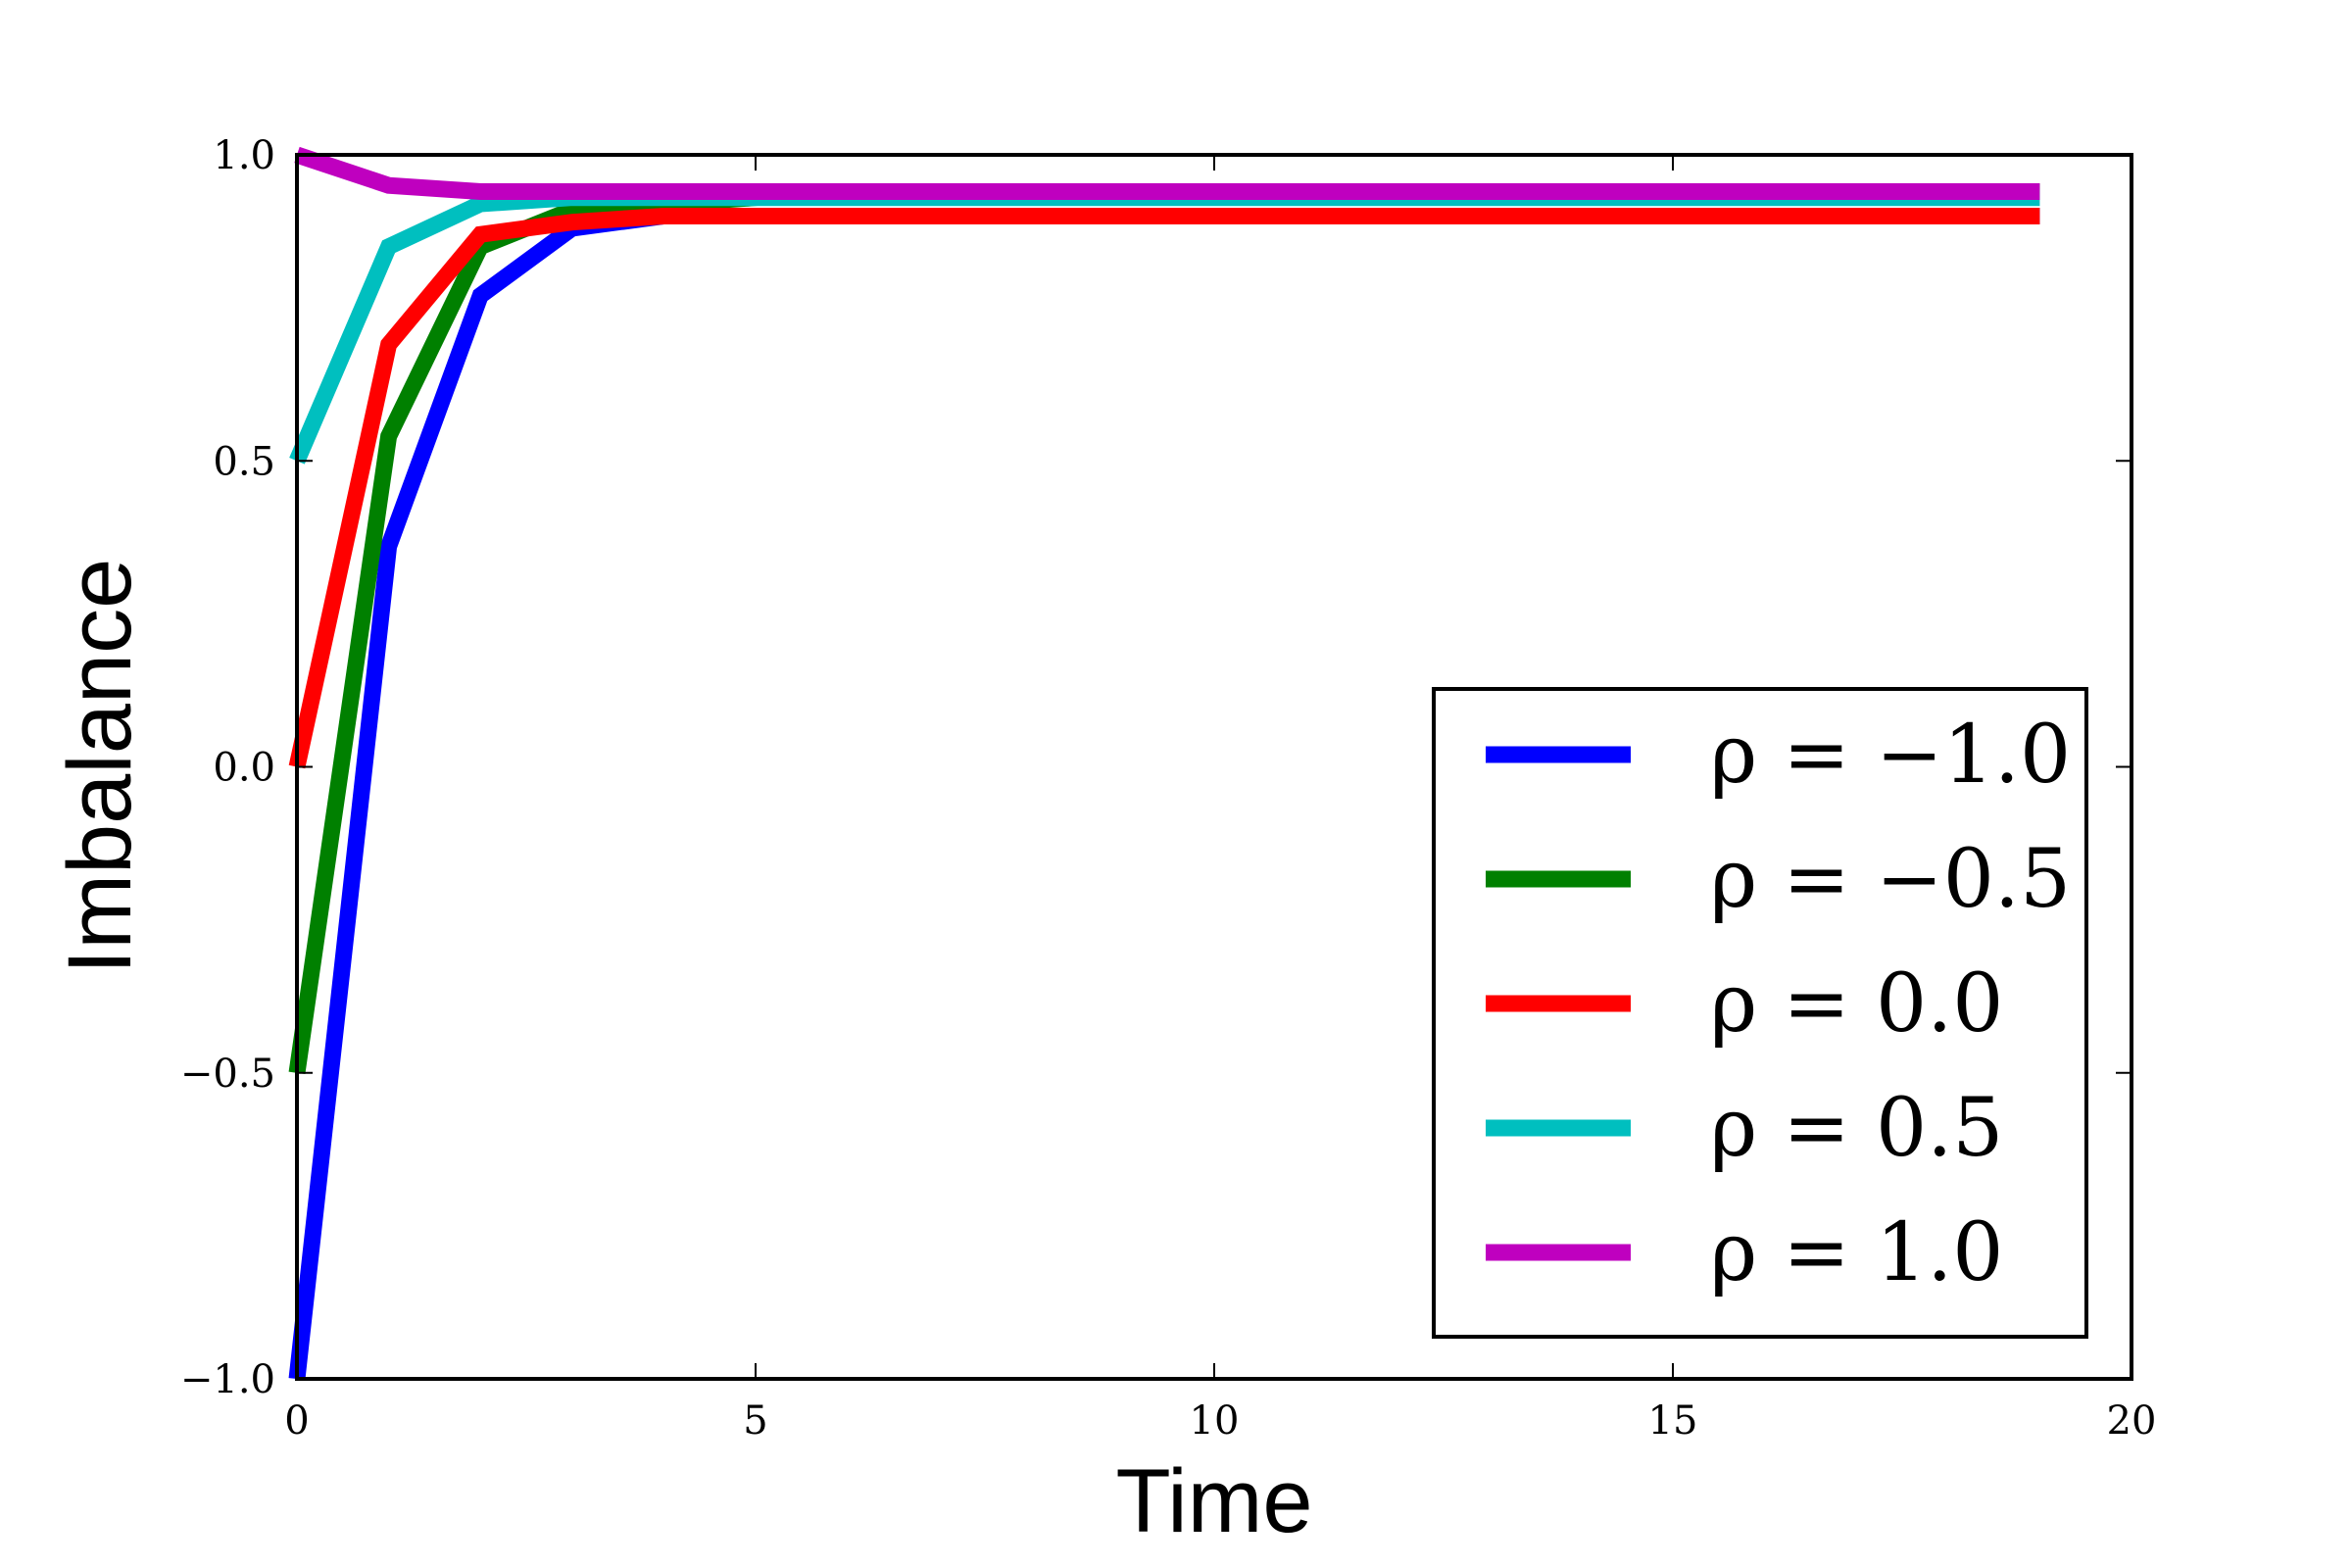  What do you see at coordinates (244, 461) in the screenshot?
I see `y-tick-label: 0.5` at bounding box center [244, 461].